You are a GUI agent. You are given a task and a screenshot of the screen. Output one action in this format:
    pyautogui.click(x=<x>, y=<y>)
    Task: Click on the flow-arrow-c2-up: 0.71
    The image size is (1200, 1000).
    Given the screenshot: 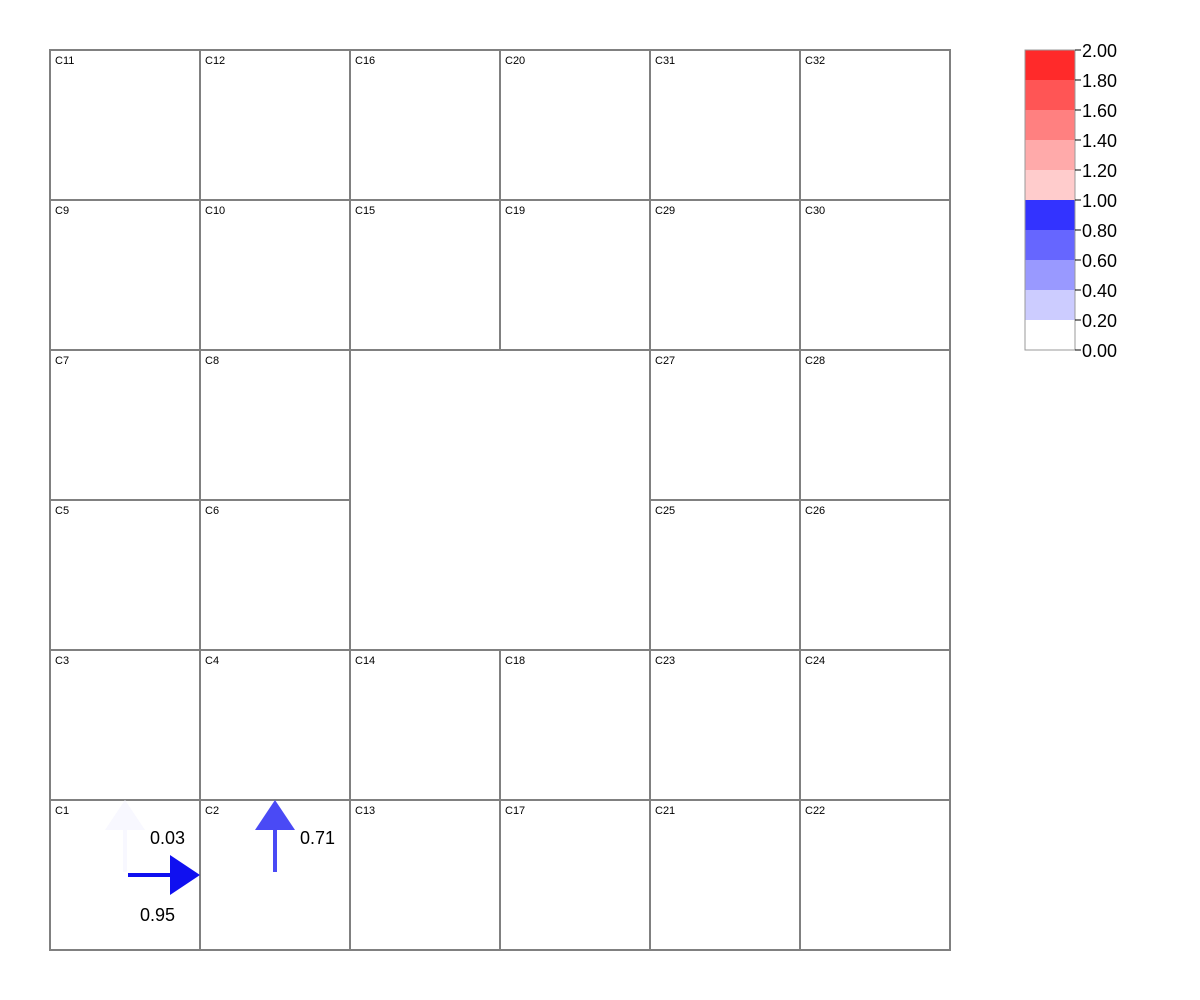 What is the action you would take?
    pyautogui.click(x=295, y=836)
    